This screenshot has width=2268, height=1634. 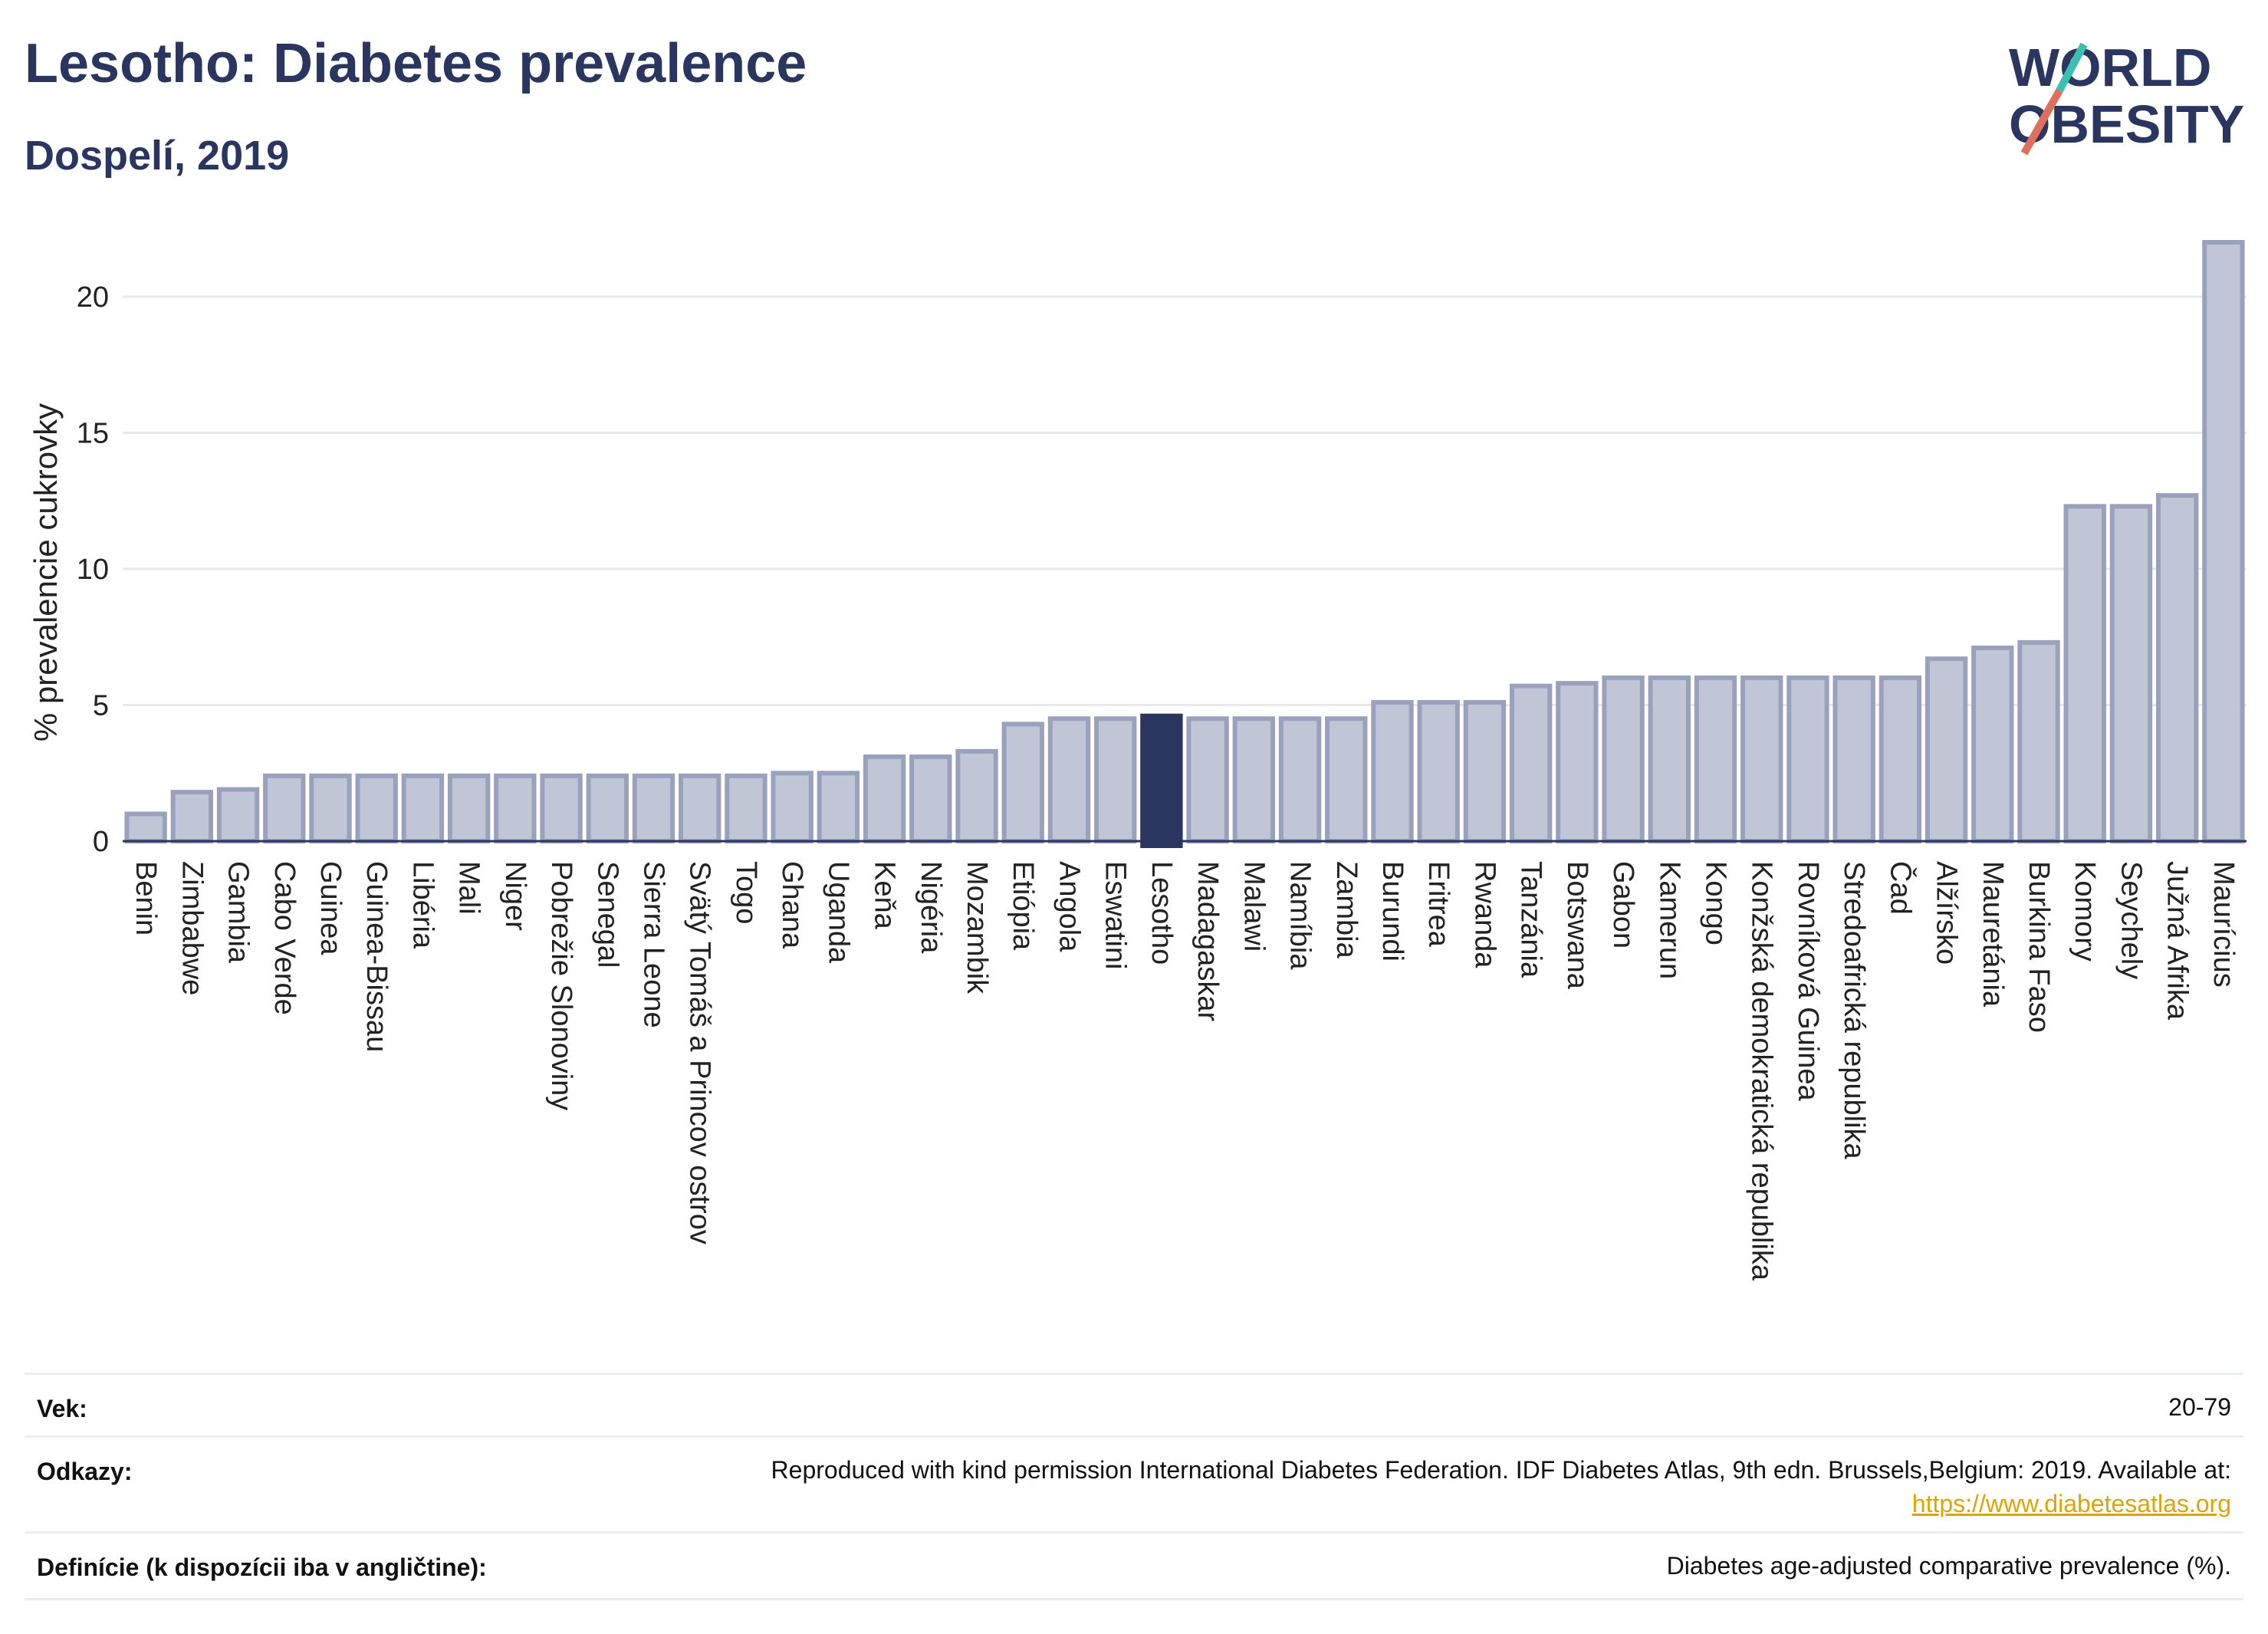 What do you see at coordinates (1300, 916) in the screenshot?
I see `x-tick-label: Namíbia` at bounding box center [1300, 916].